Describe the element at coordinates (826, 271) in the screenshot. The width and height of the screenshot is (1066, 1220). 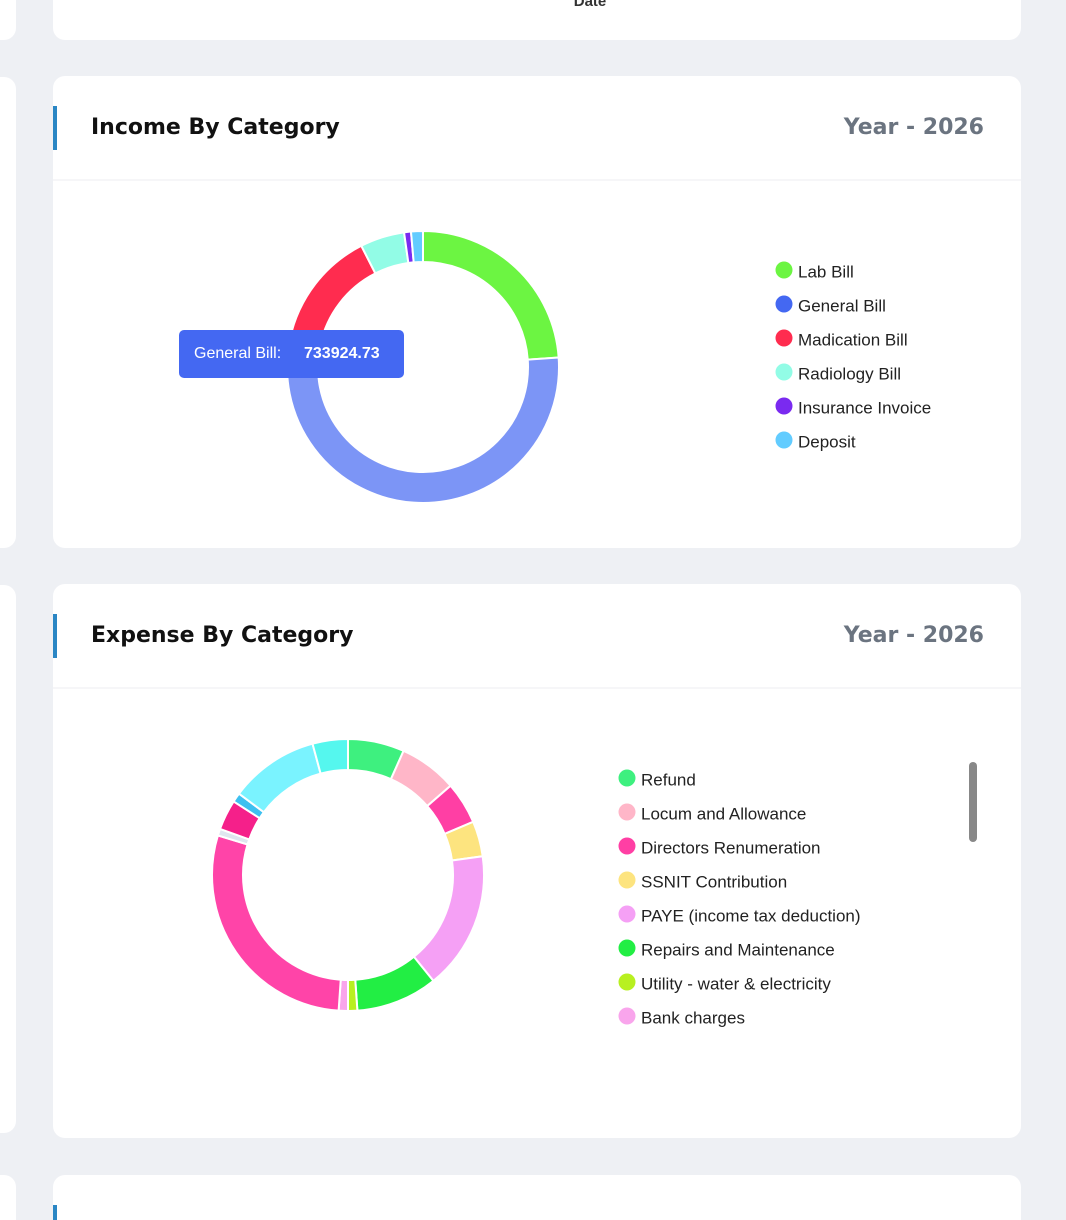
I see `legend-label: Lab Bill` at that location.